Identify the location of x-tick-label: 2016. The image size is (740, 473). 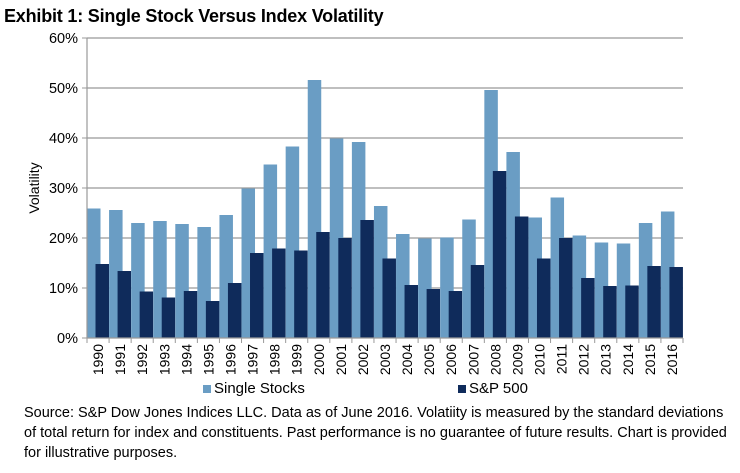
(672, 359).